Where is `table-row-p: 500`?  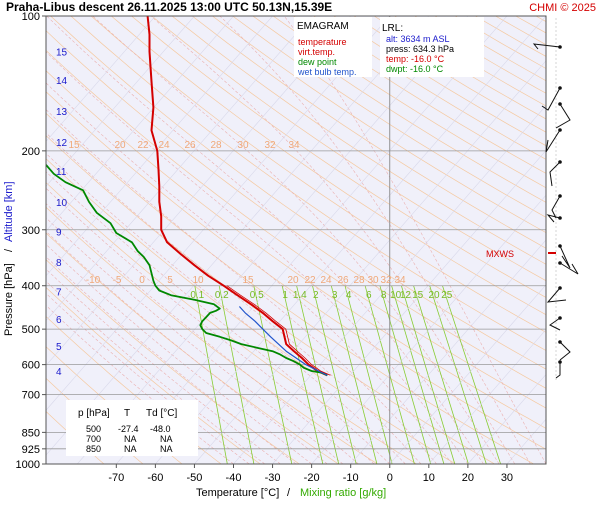
table-row-p: 500 is located at coordinates (93, 429).